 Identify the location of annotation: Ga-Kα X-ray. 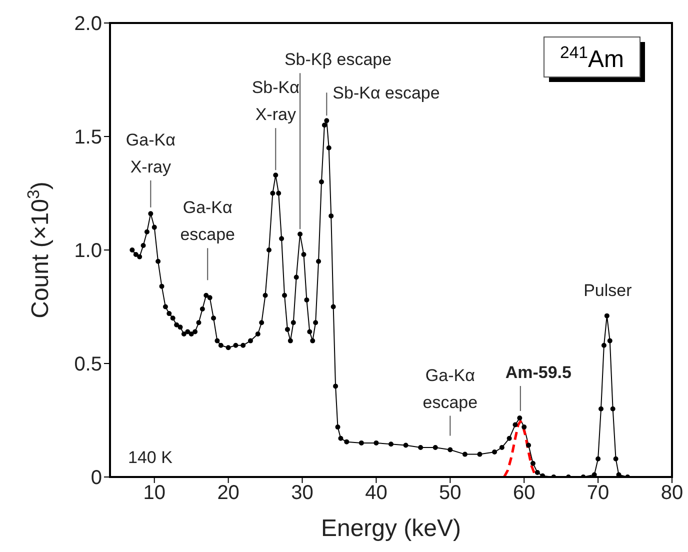
(151, 153).